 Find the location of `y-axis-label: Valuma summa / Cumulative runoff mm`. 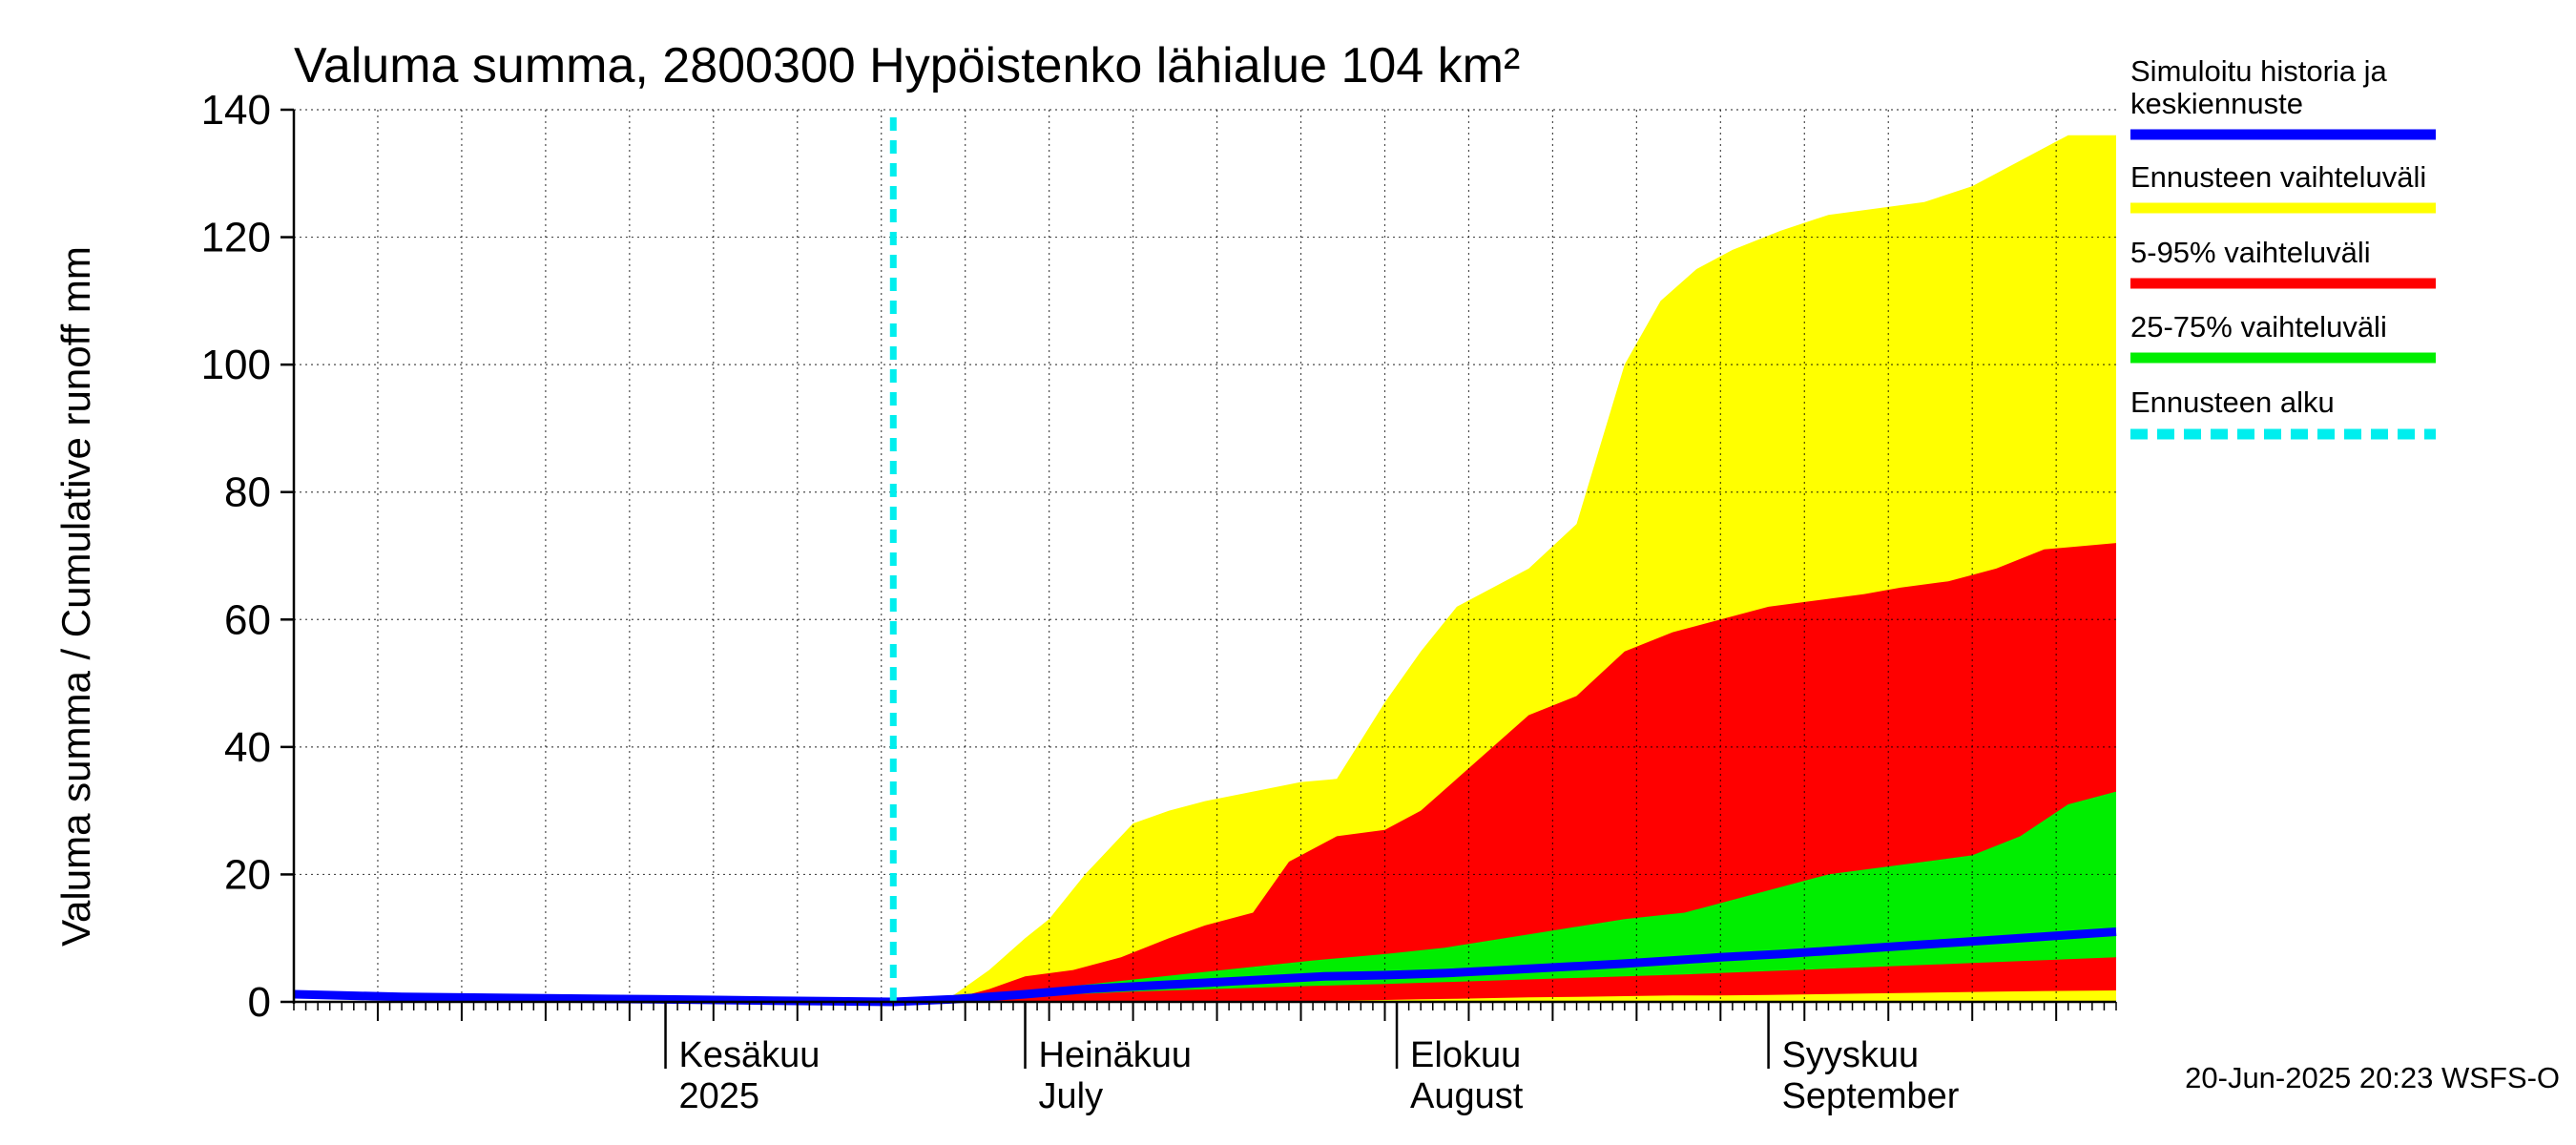

y-axis-label: Valuma summa / Cumulative runoff mm is located at coordinates (75, 596).